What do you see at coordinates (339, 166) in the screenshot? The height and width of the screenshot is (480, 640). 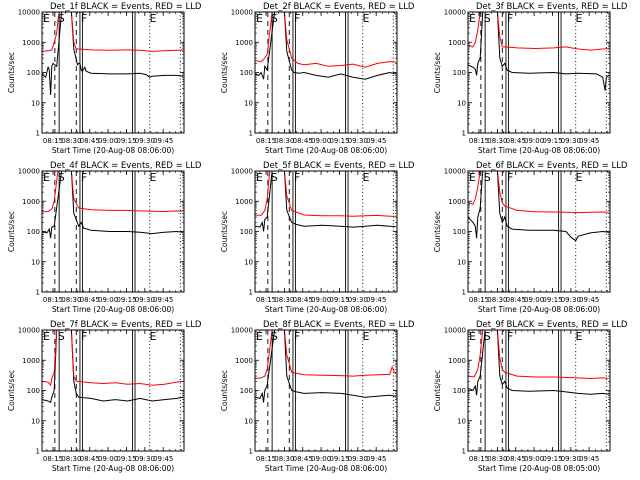 I see `panel-title: Det_5f BLACK = Events, RED = LLD` at bounding box center [339, 166].